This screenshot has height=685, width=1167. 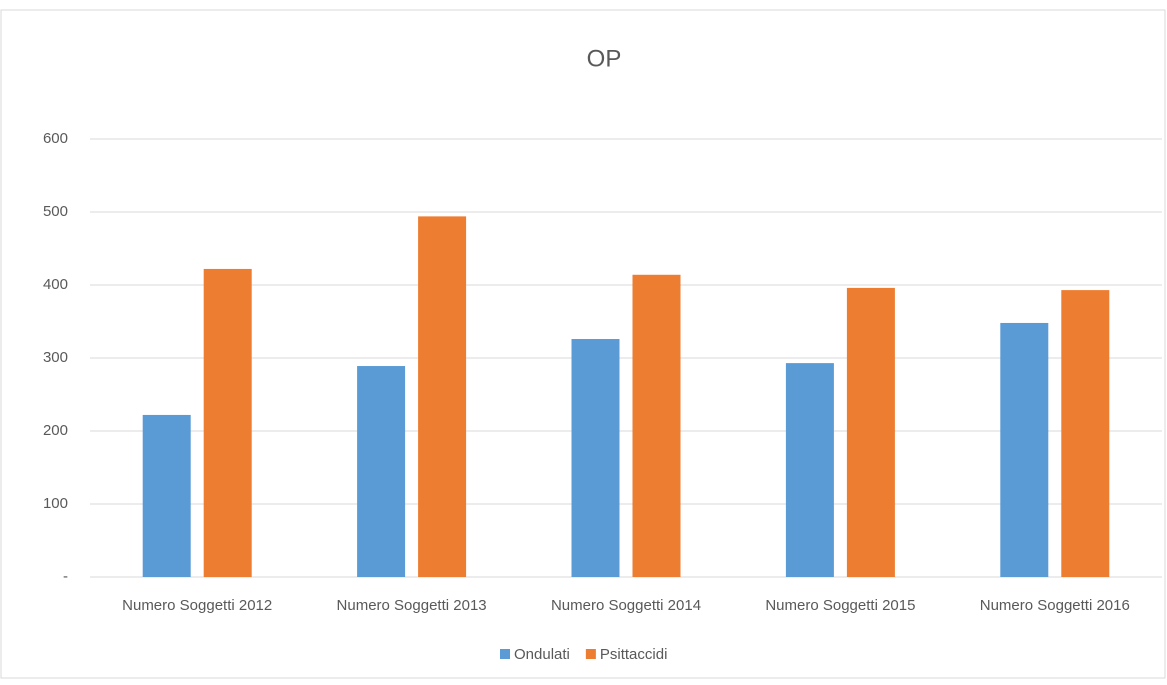 What do you see at coordinates (1055, 605) in the screenshot?
I see `x-tick-label: Numero Soggetti 2016` at bounding box center [1055, 605].